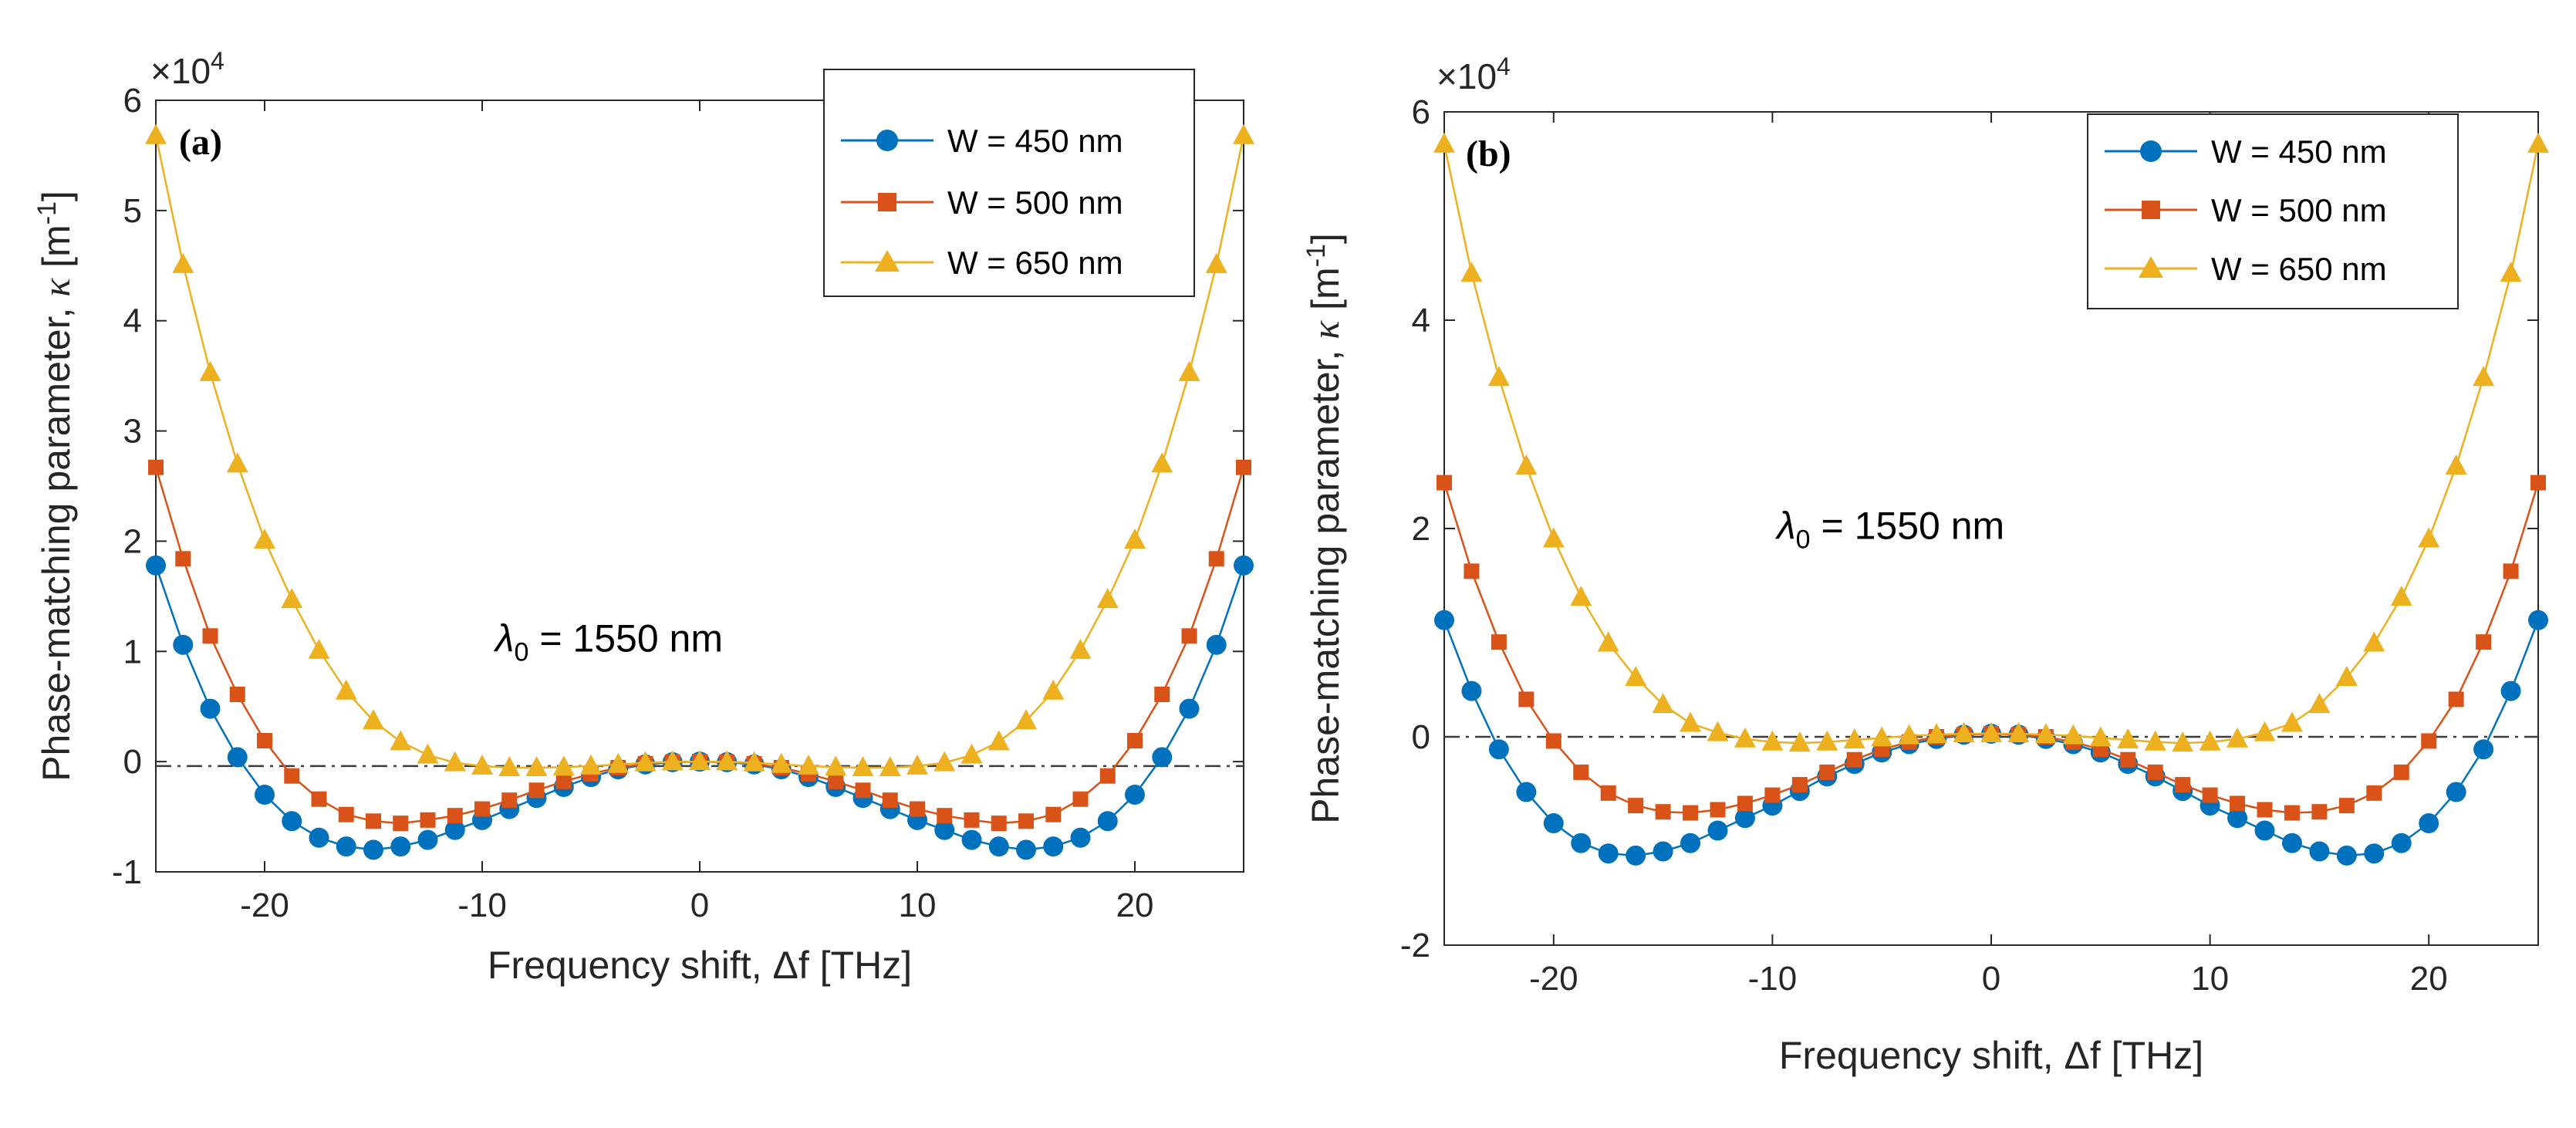 The height and width of the screenshot is (1128, 2576). What do you see at coordinates (1415, 945) in the screenshot?
I see `y-tick-label: -2` at bounding box center [1415, 945].